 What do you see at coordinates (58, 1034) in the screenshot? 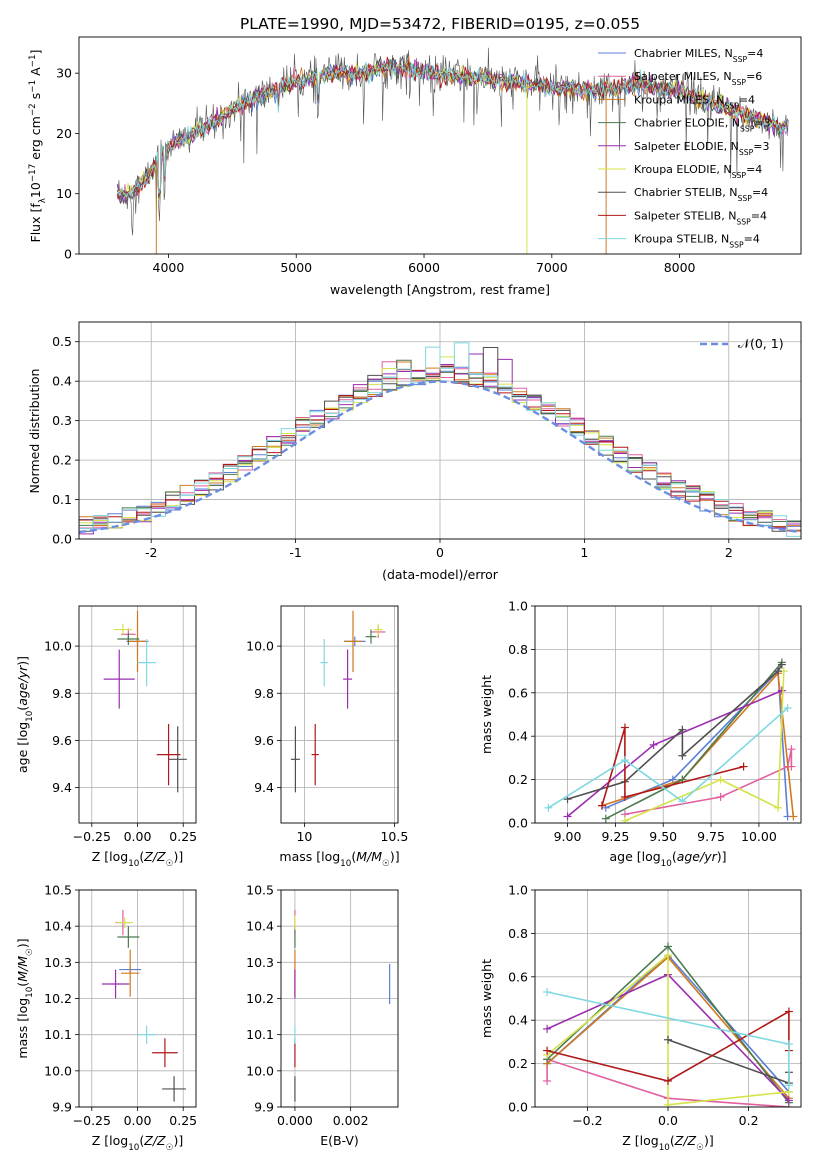
I see `y-tick-label: 10.1` at bounding box center [58, 1034].